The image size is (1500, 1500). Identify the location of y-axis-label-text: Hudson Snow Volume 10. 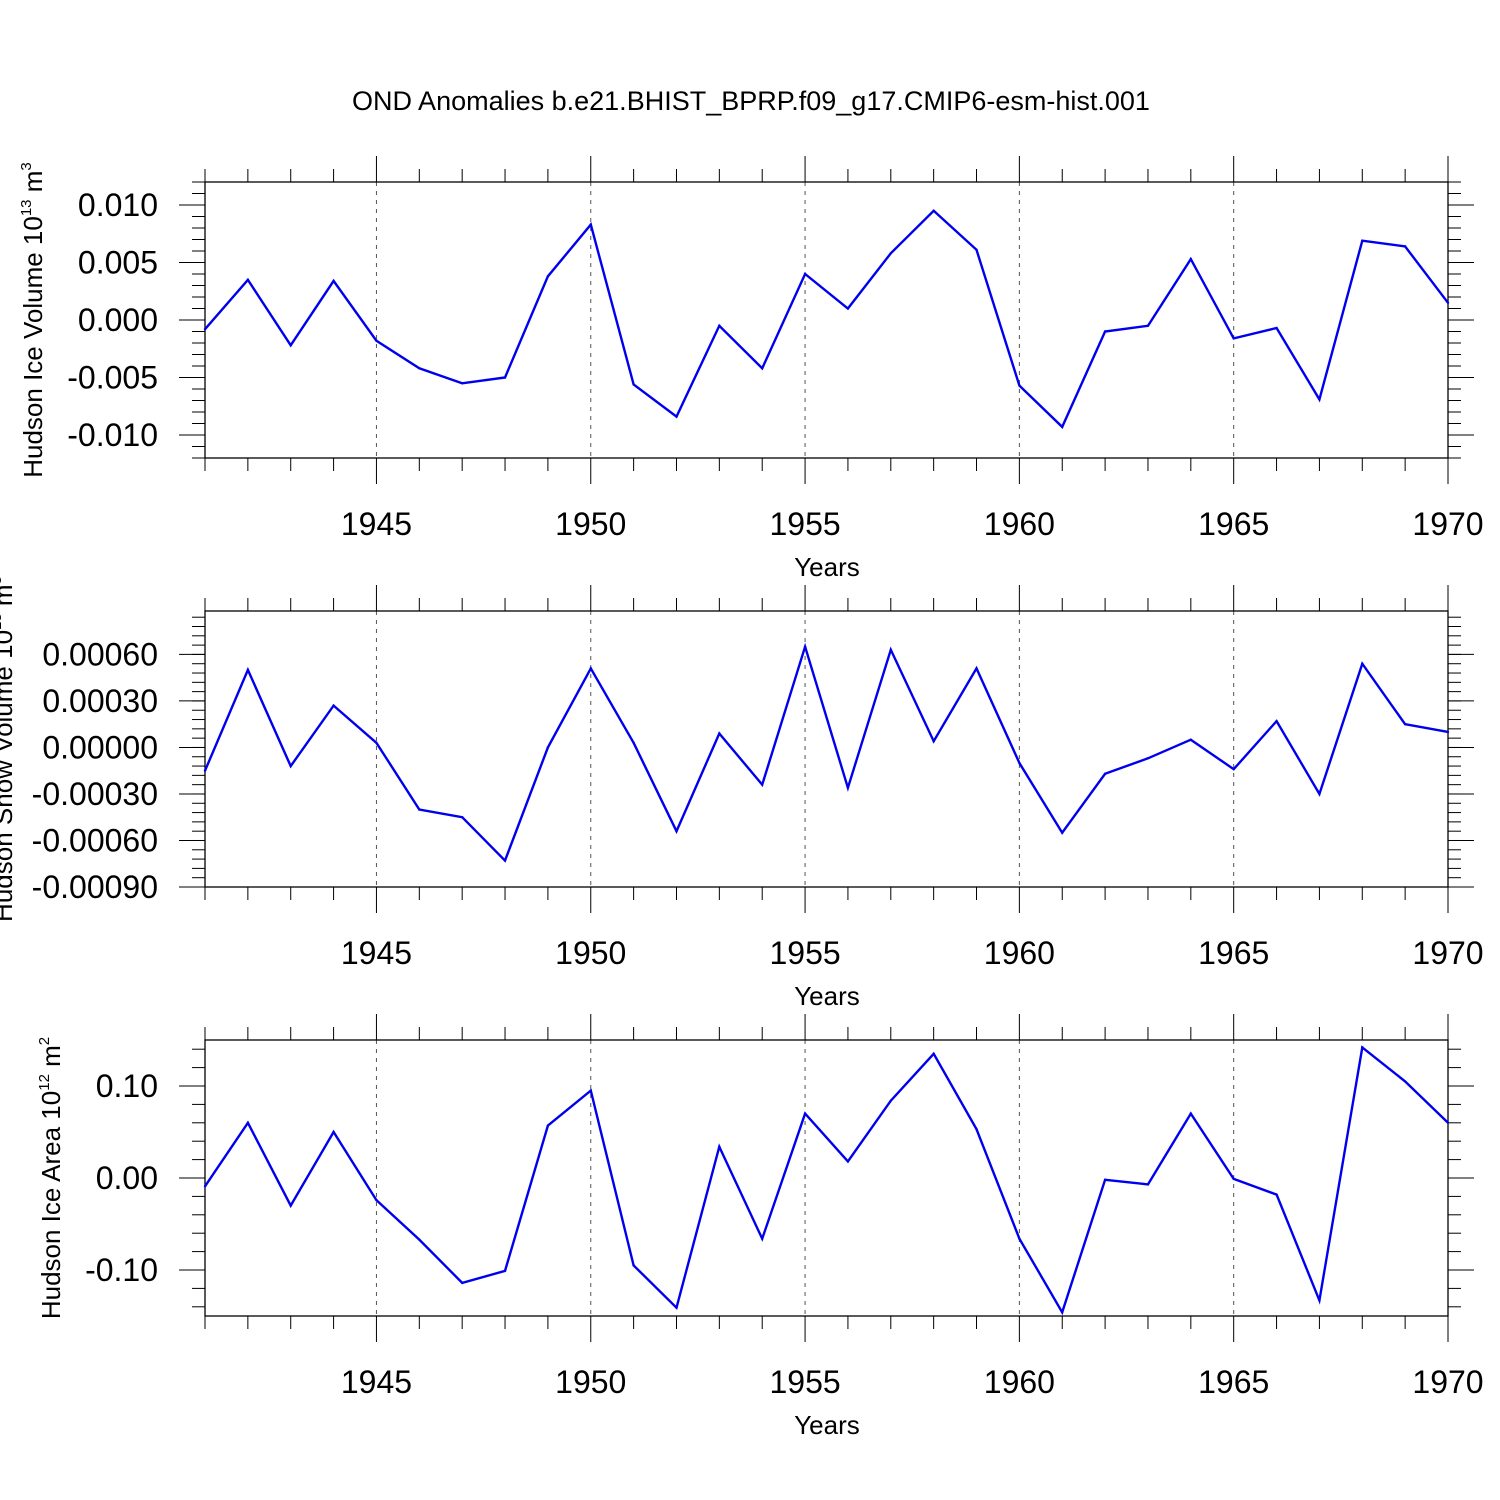
(9, 776).